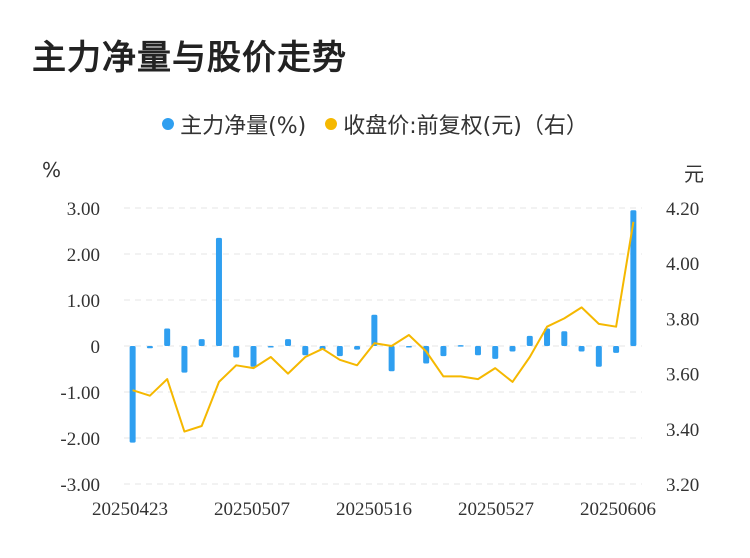 The height and width of the screenshot is (558, 750). I want to click on chart-title: 主力净量与股价走势, so click(189, 58).